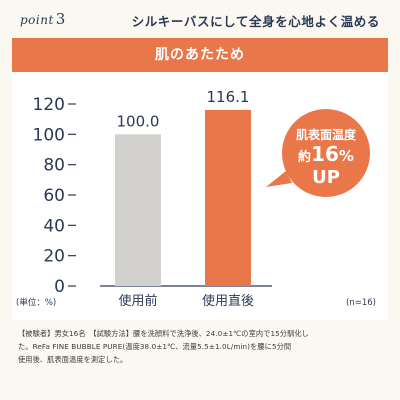 The height and width of the screenshot is (400, 400). What do you see at coordinates (49, 105) in the screenshot?
I see `y-tick-label: 120` at bounding box center [49, 105].